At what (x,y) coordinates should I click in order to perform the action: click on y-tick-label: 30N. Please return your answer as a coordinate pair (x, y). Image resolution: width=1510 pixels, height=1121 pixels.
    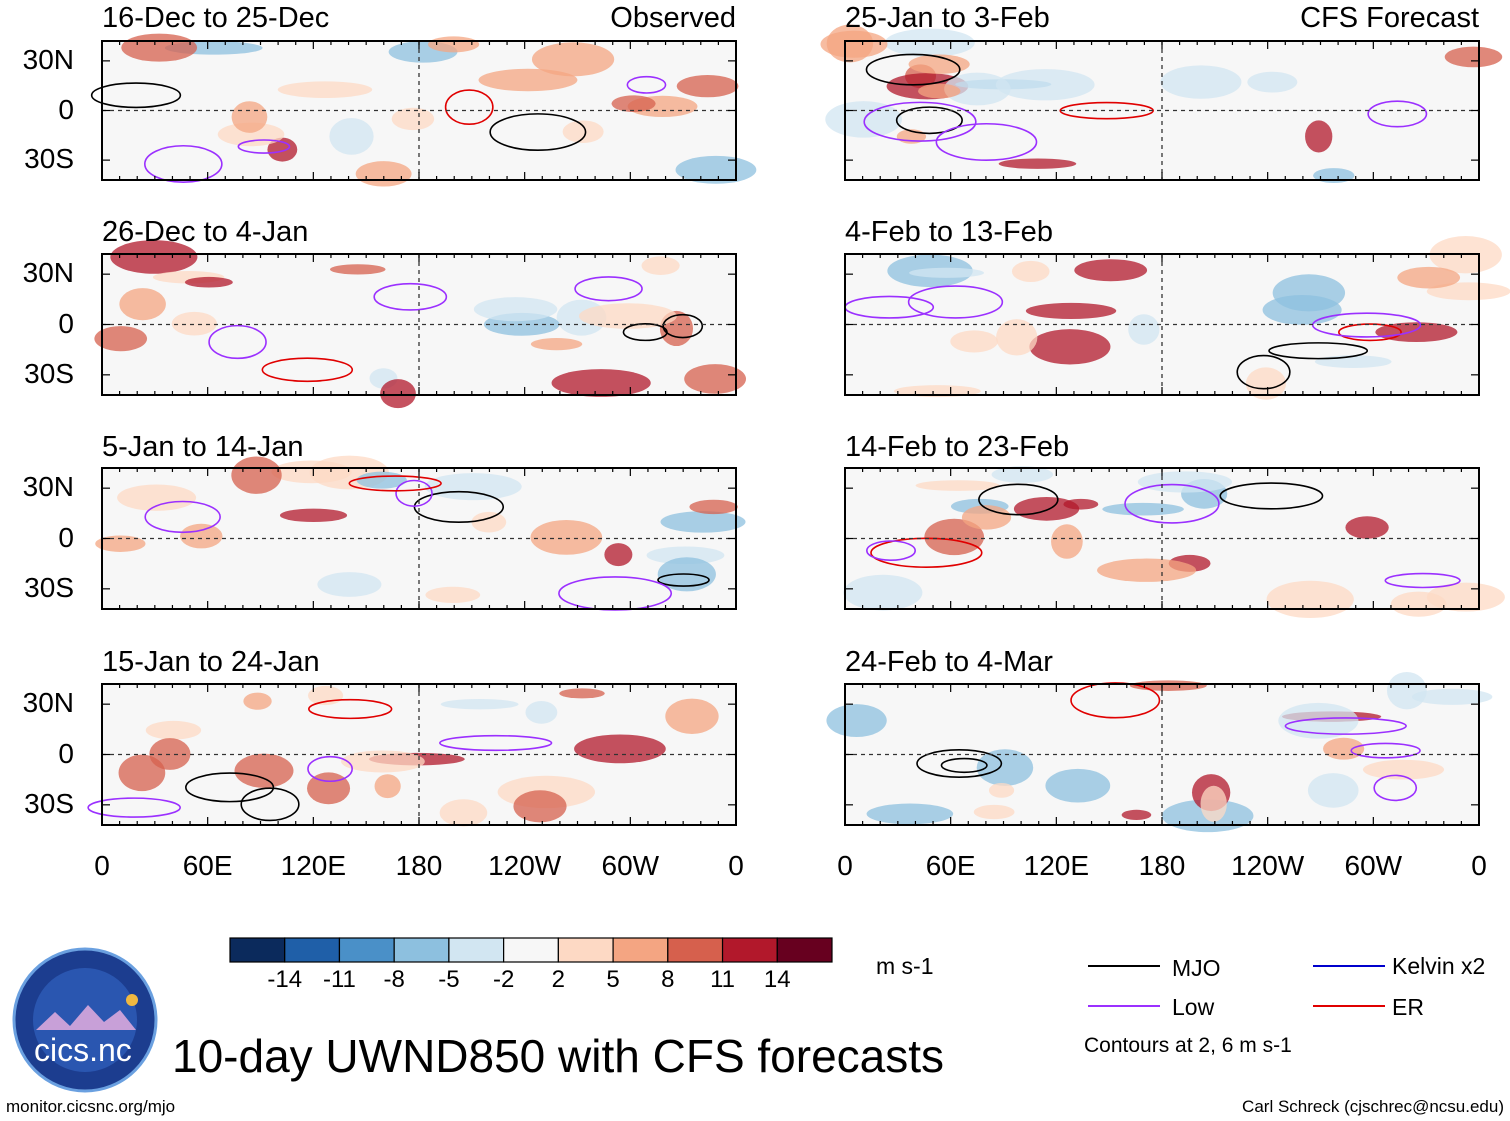
    Looking at the image, I should click on (48, 487).